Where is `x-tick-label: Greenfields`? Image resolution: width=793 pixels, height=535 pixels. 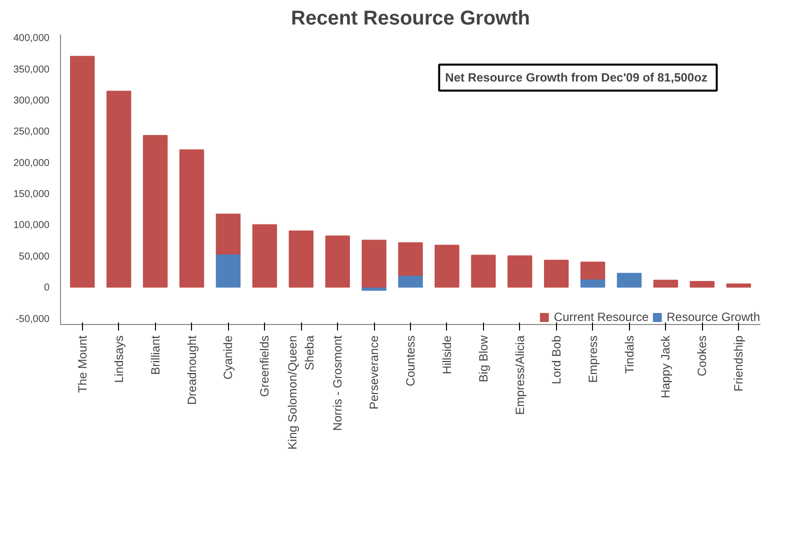 x-tick-label: Greenfields is located at coordinates (265, 366).